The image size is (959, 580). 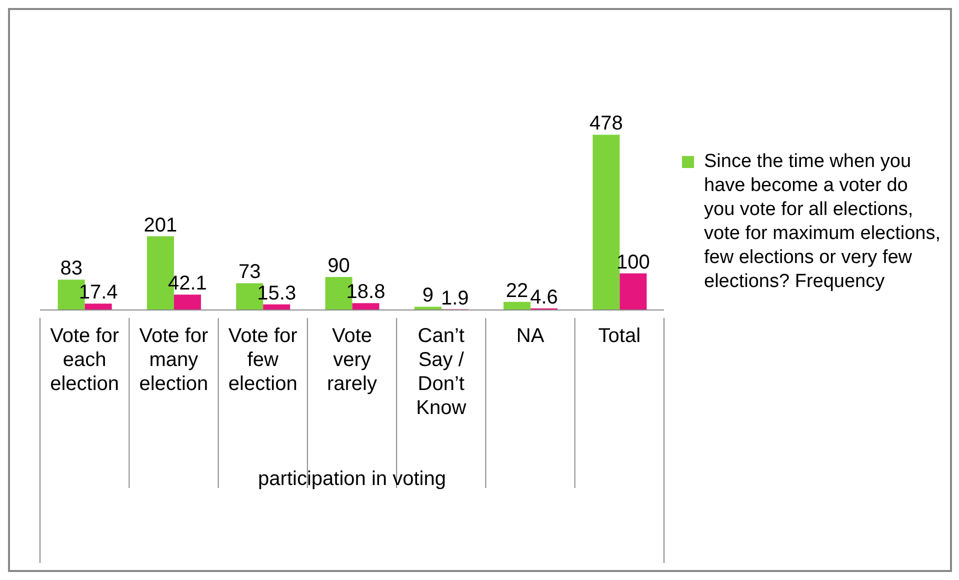 I want to click on data-label: 73, so click(x=249, y=272).